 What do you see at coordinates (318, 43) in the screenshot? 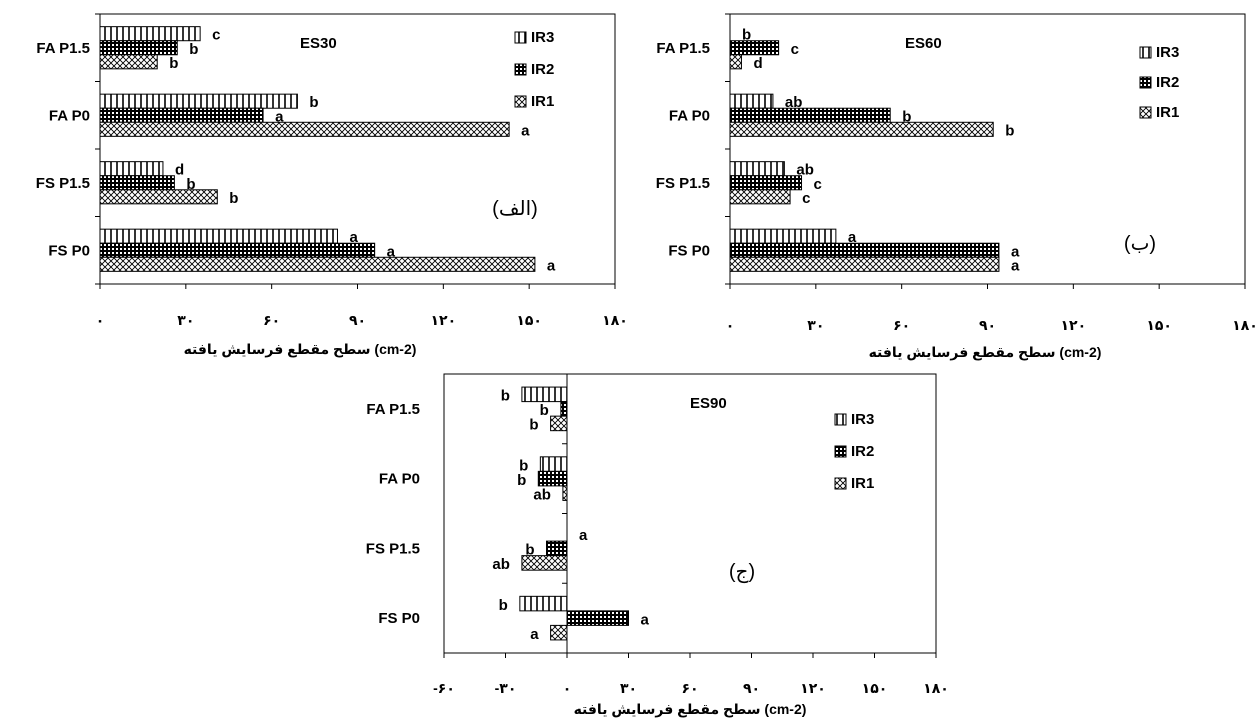
I see `panel-title: ES30` at bounding box center [318, 43].